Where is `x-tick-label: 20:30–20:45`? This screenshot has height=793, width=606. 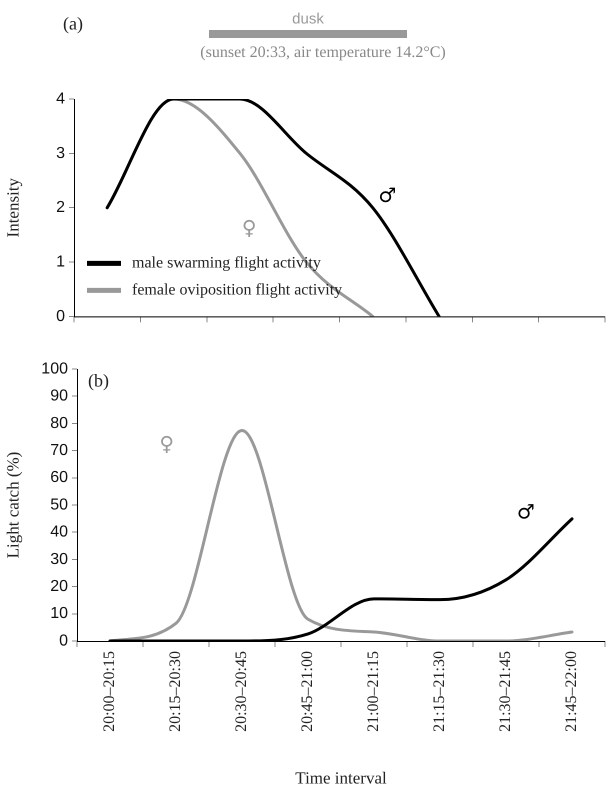
x-tick-label: 20:30–20:45 is located at coordinates (241, 691).